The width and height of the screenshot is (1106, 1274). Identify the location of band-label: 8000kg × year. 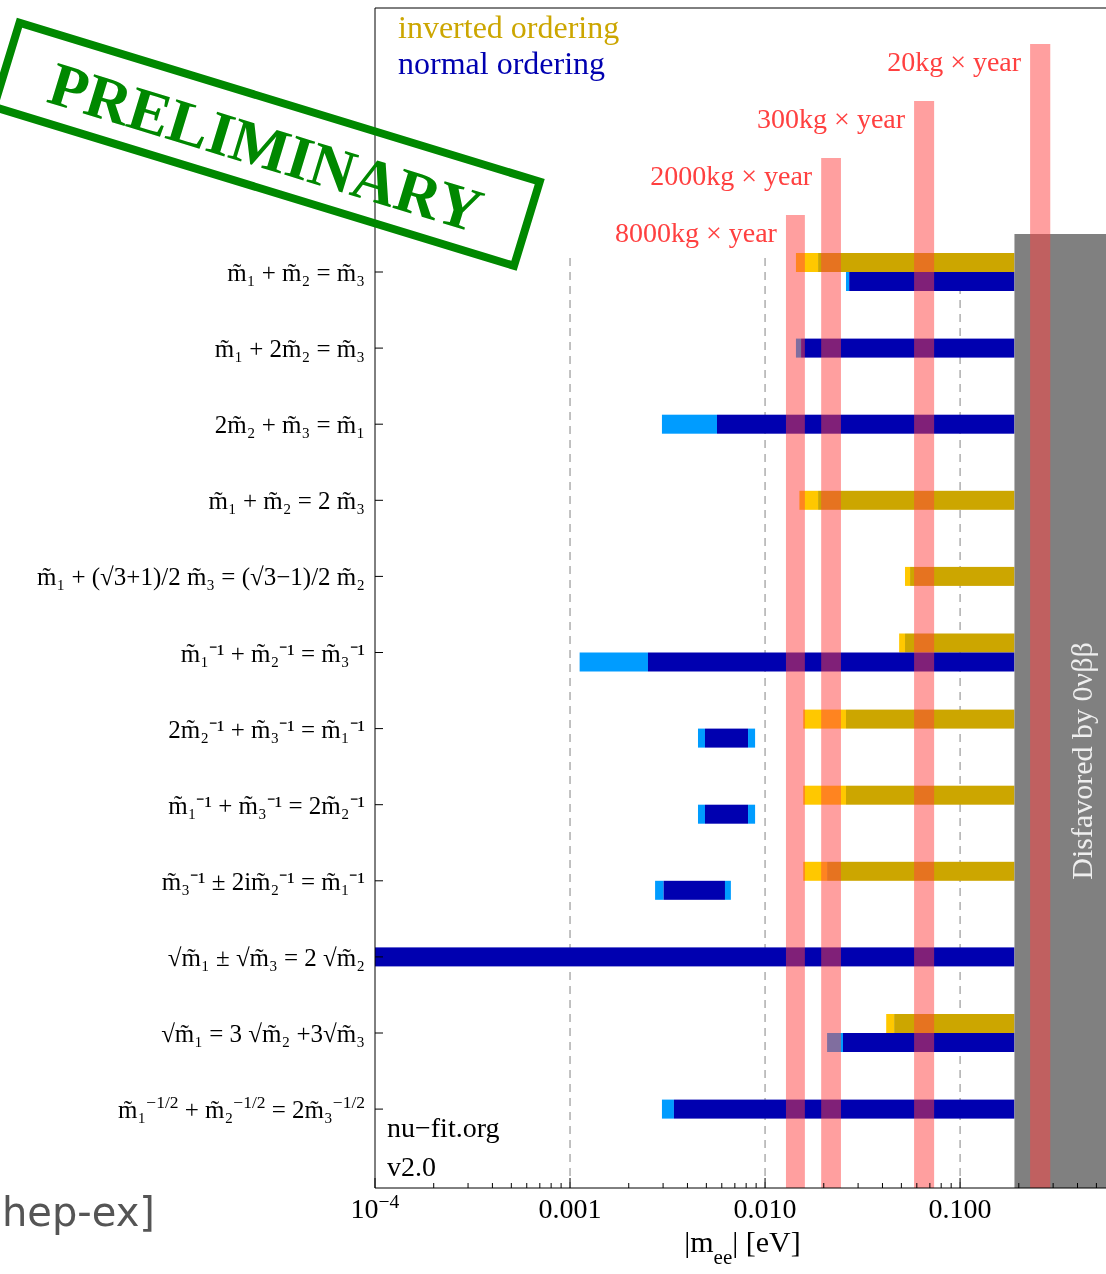
(696, 232).